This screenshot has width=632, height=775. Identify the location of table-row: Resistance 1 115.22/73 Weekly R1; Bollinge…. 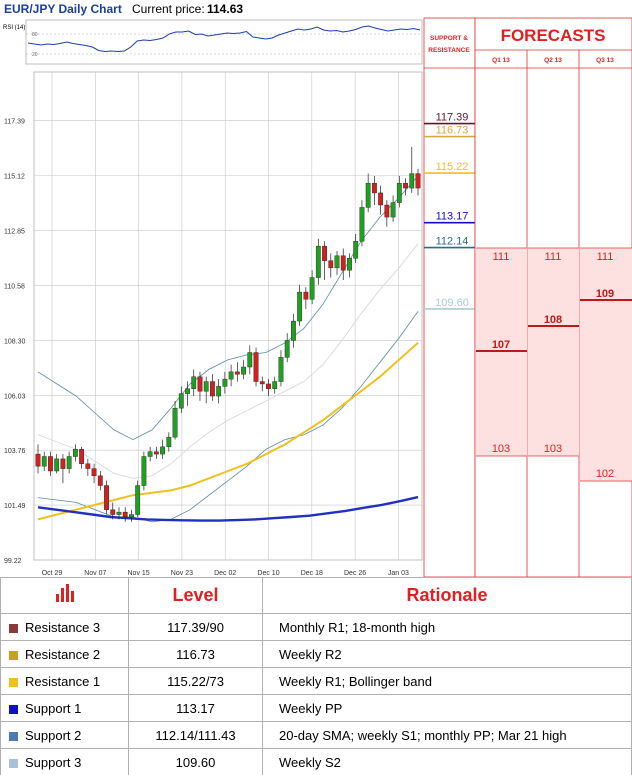
(316, 681).